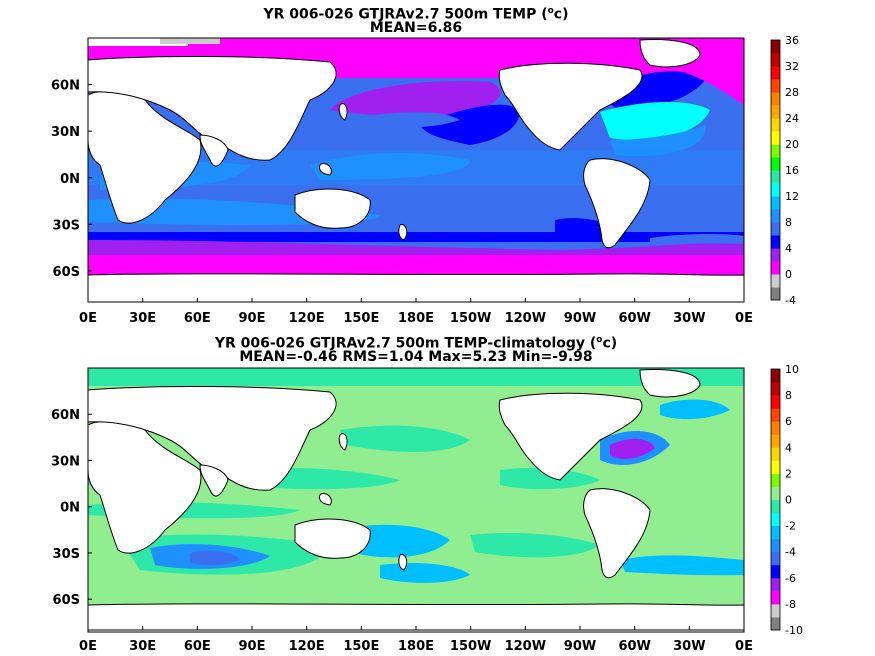 The image size is (875, 656). I want to click on top-map-subtitle: MEAN=6.86, so click(416, 28).